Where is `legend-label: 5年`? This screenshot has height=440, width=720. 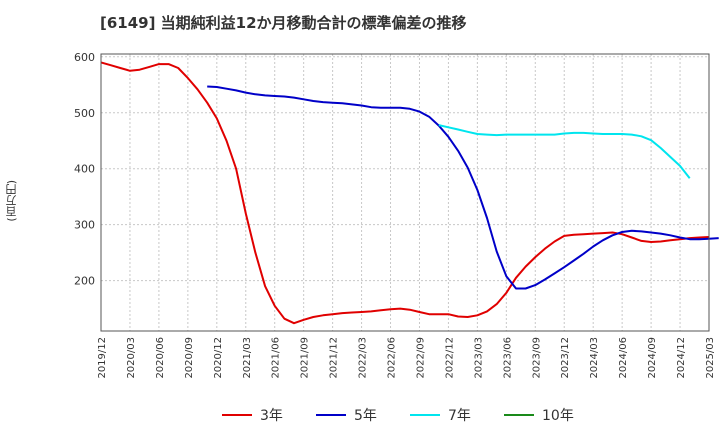 legend-label: 5年 is located at coordinates (365, 416).